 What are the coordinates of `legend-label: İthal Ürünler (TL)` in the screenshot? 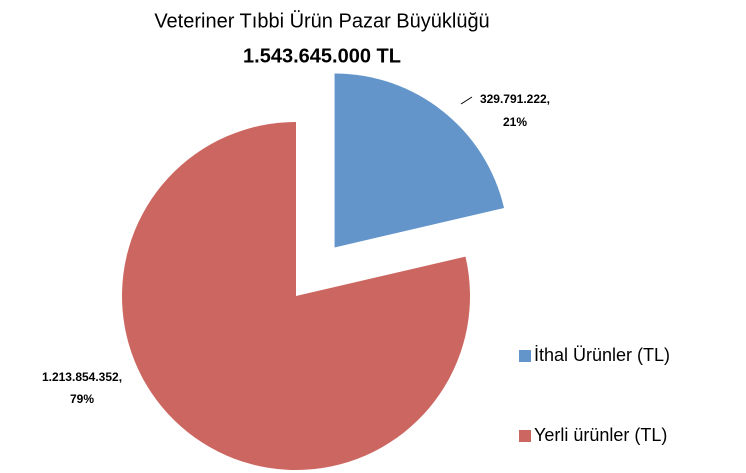 It's located at (602, 355).